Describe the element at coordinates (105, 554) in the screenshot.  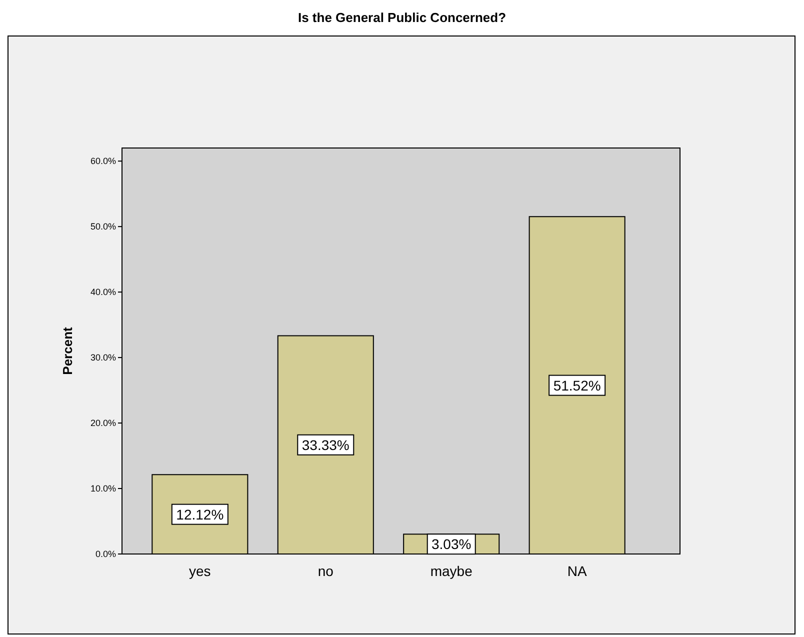
I see `y-tick-label: 0.0%` at that location.